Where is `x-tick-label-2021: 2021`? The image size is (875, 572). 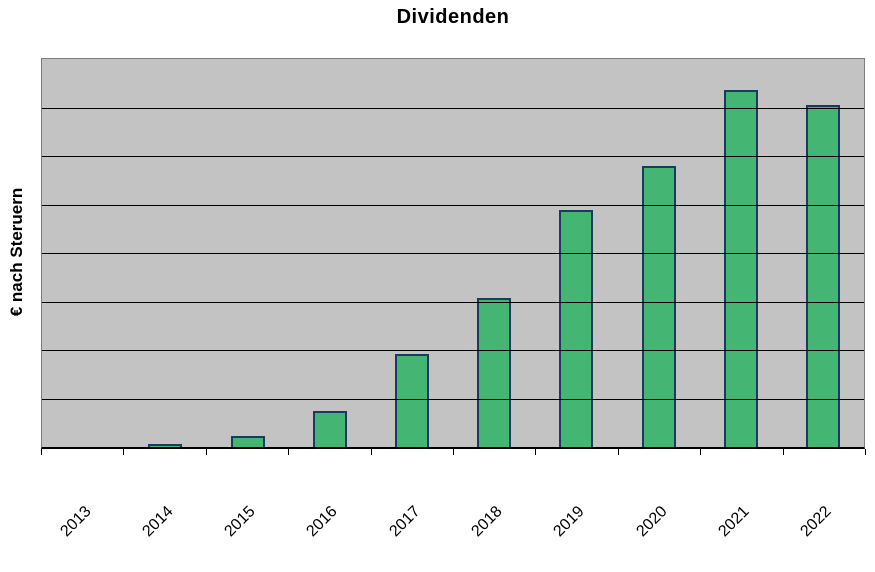 x-tick-label-2021: 2021 is located at coordinates (734, 522).